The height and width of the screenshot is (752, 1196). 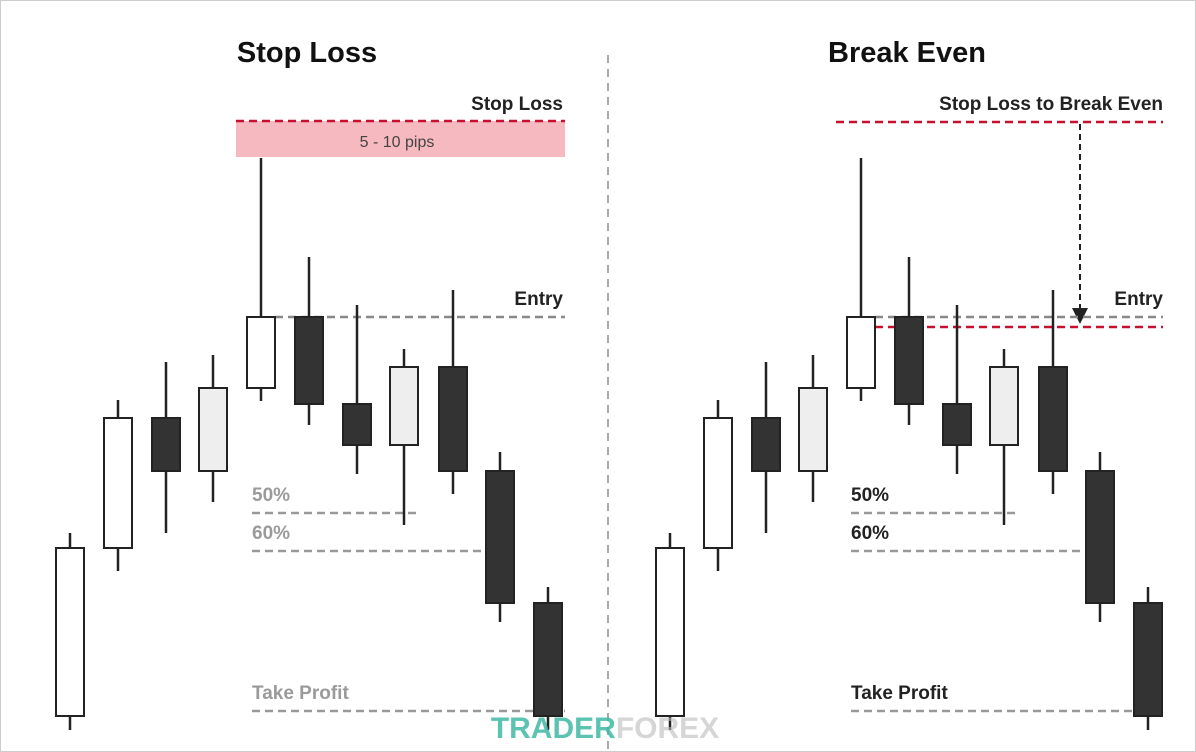 I want to click on watermark: TRADERFOREX, so click(x=605, y=728).